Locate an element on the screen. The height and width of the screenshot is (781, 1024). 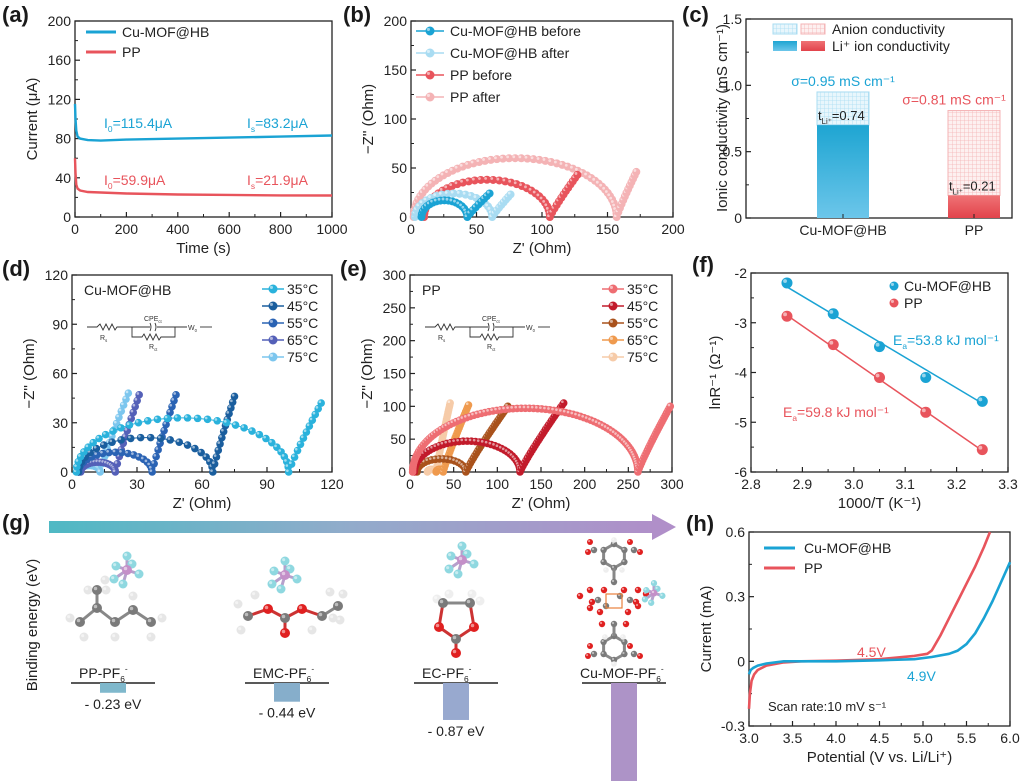
fluorine-atom is located at coordinates (645, 599).